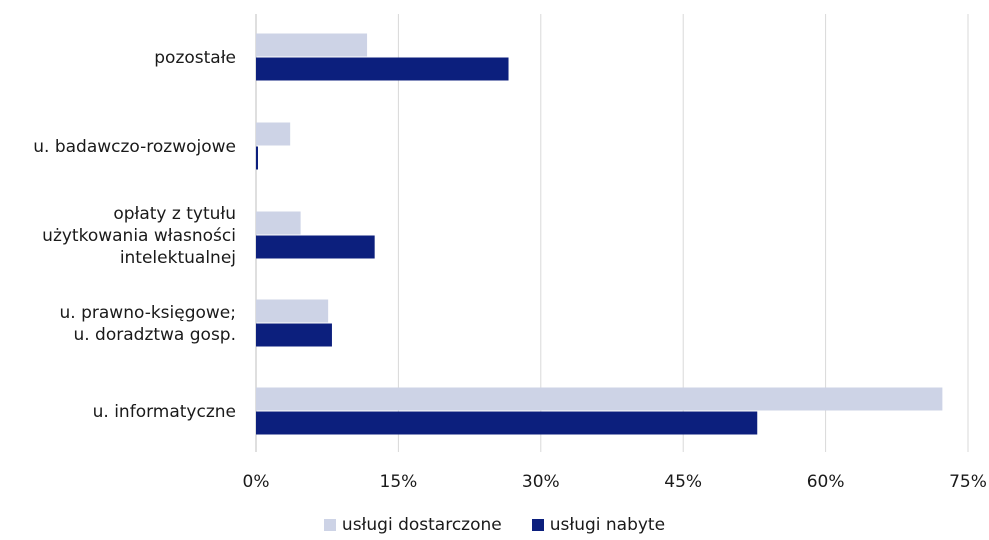 This screenshot has height=540, width=989. What do you see at coordinates (174, 214) in the screenshot?
I see `category-label: opłaty z tytułu` at bounding box center [174, 214].